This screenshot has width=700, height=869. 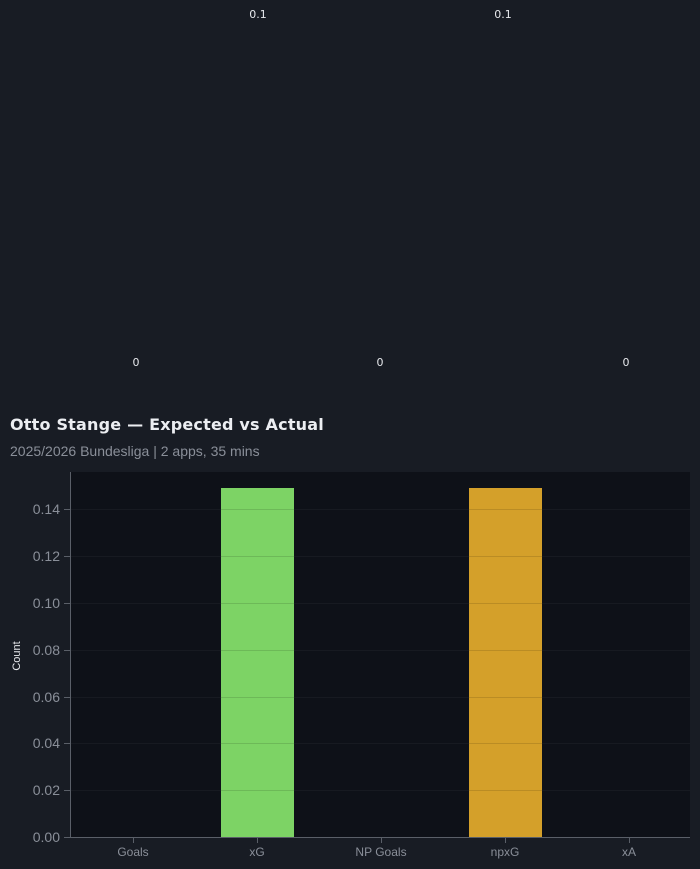 What do you see at coordinates (46, 556) in the screenshot?
I see `y-tick-label: 0.12` at bounding box center [46, 556].